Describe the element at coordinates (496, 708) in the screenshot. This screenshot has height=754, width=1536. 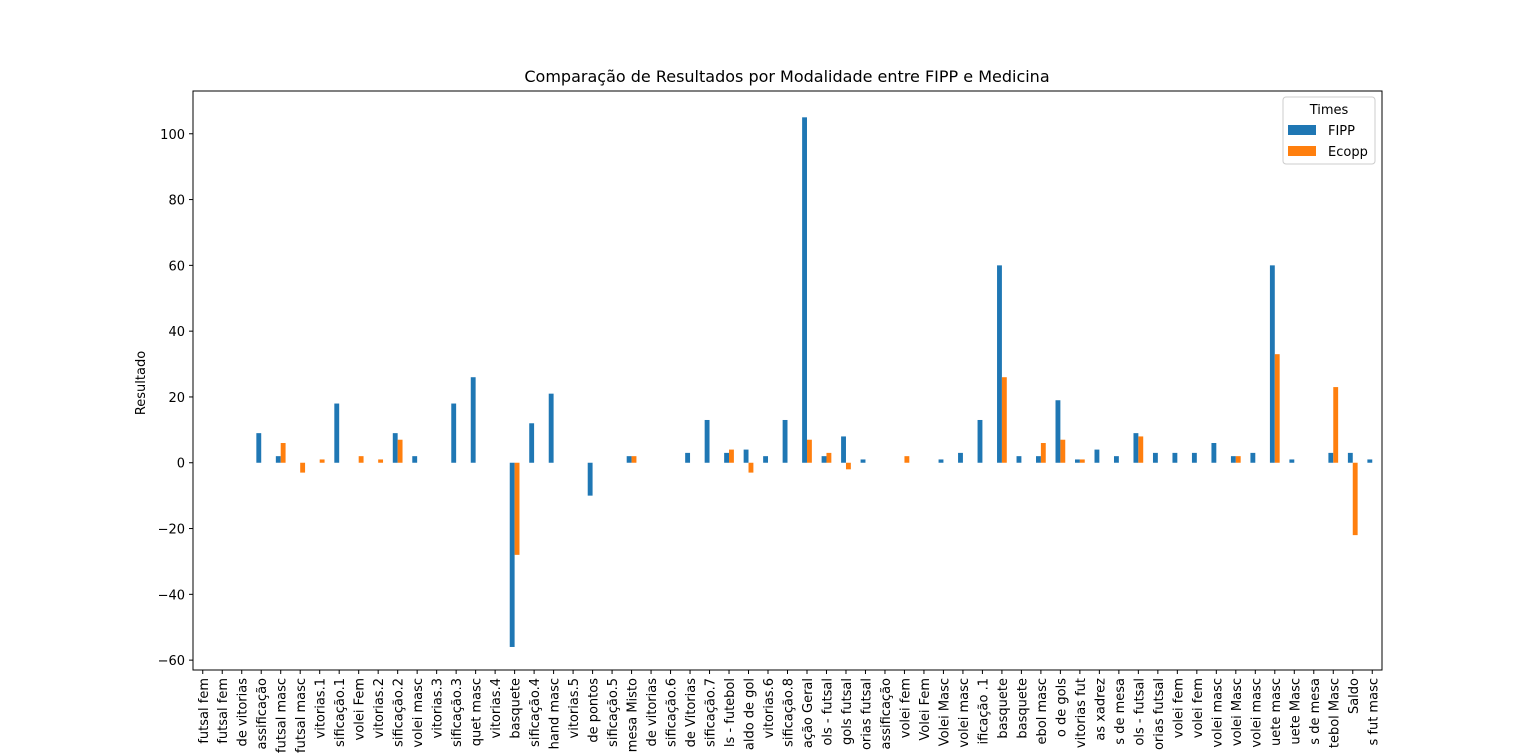
I see `x-tick-label: vitorias.4` at that location.